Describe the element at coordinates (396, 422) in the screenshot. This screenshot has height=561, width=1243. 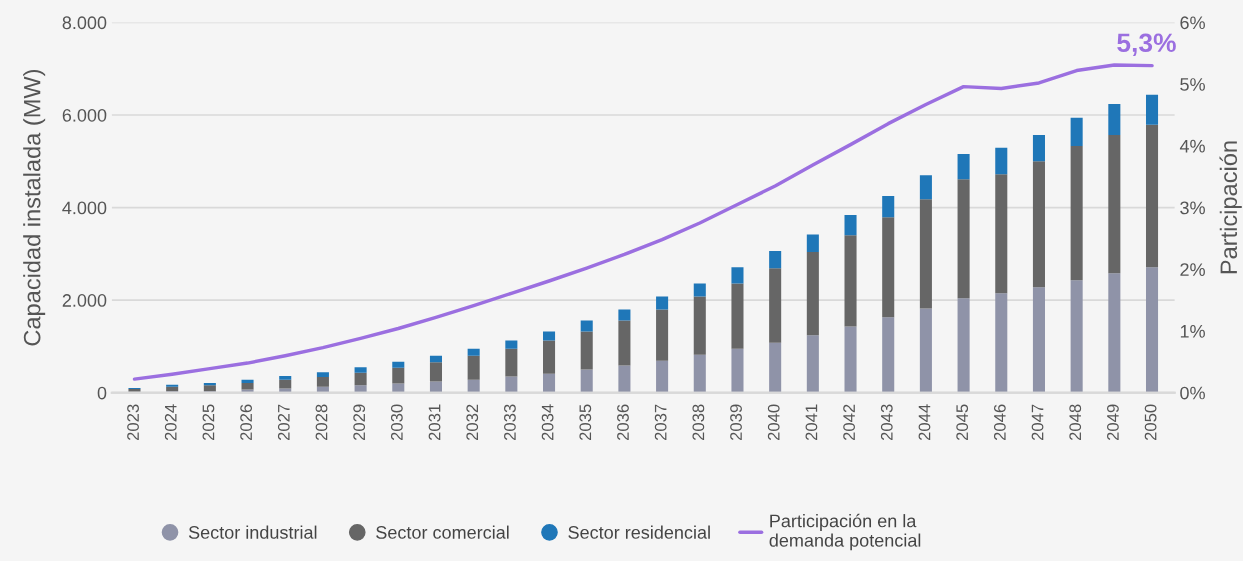
I see `x-tick-label: 2030` at that location.